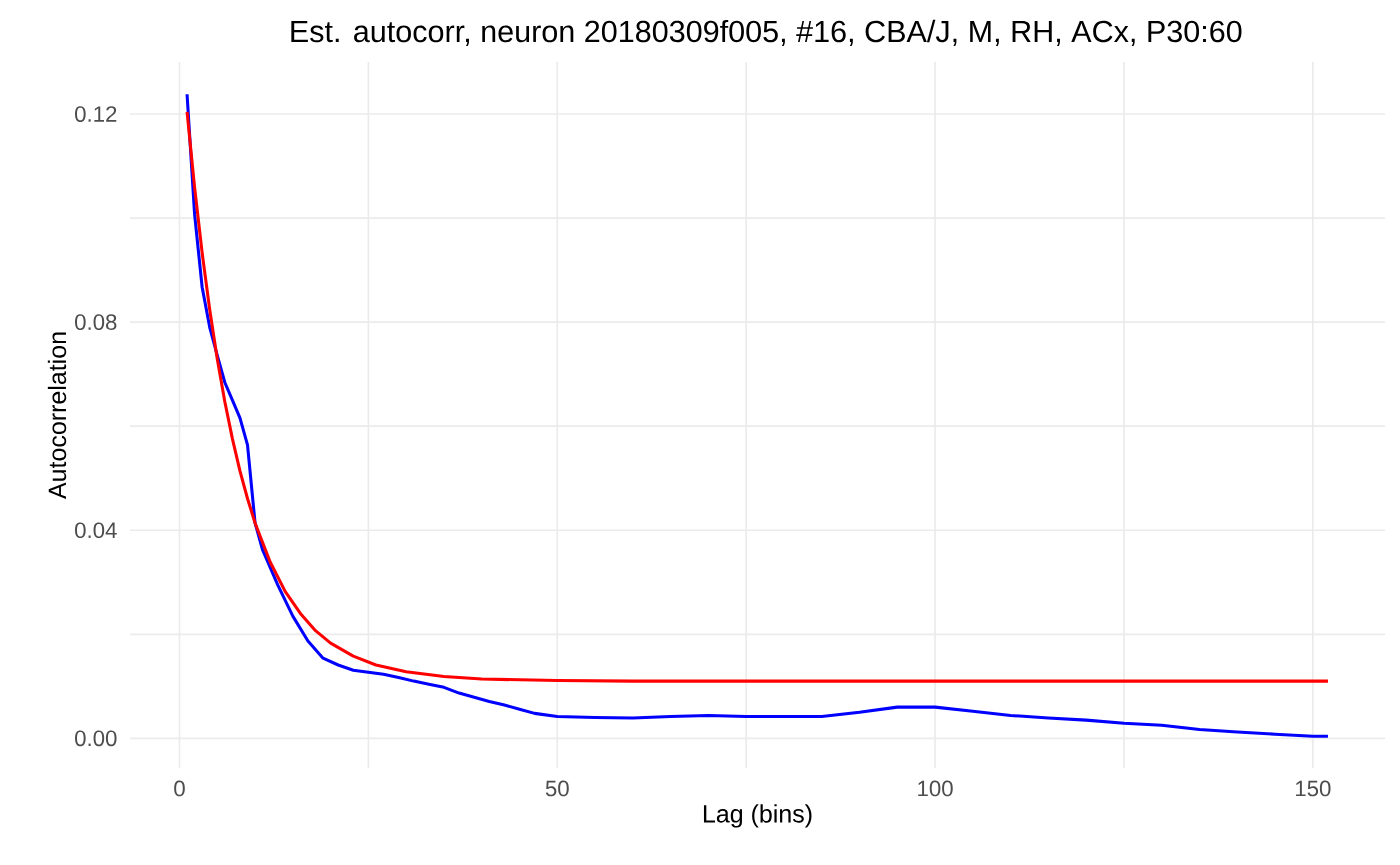 This screenshot has height=865, width=1400. What do you see at coordinates (757, 816) in the screenshot?
I see `x-axis-title: Lag (bins)` at bounding box center [757, 816].